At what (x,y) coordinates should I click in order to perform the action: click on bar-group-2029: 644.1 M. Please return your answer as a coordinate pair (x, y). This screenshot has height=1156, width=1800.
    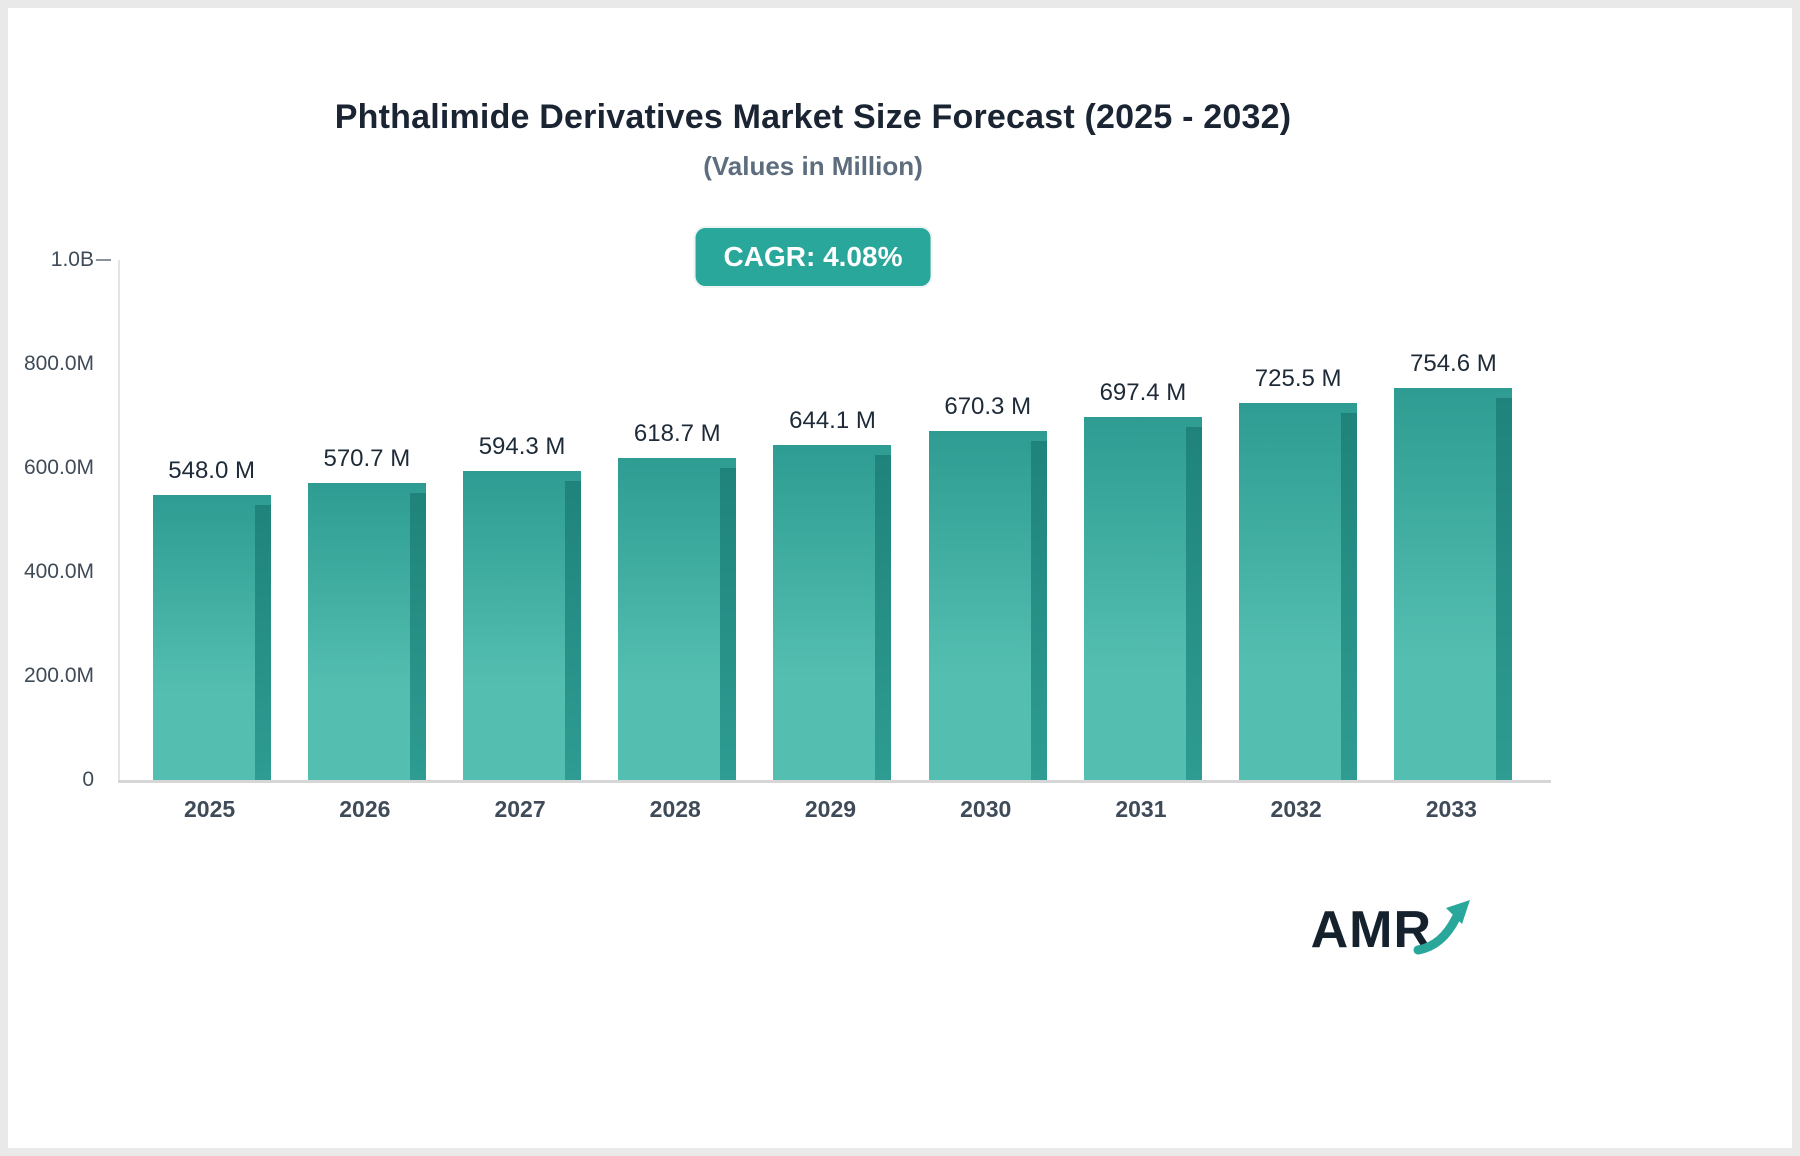
    Looking at the image, I should click on (832, 520).